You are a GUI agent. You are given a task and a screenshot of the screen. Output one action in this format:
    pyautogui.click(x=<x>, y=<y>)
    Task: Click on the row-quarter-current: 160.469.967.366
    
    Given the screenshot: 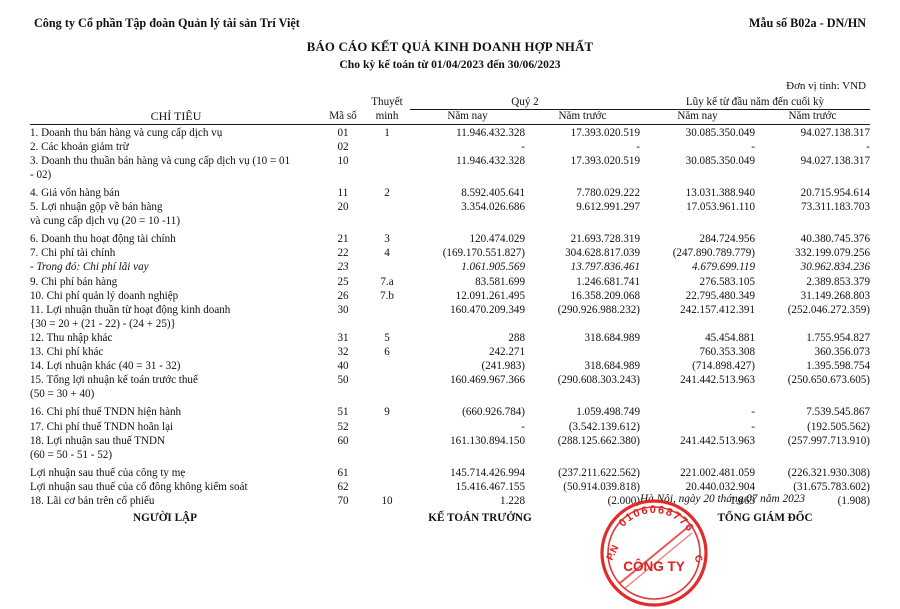 What is the action you would take?
    pyautogui.click(x=487, y=380)
    